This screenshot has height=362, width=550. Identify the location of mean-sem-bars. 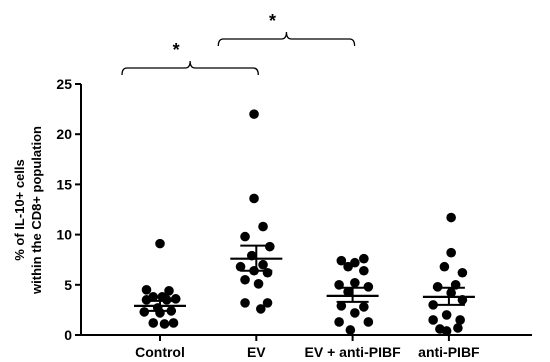
(304, 278).